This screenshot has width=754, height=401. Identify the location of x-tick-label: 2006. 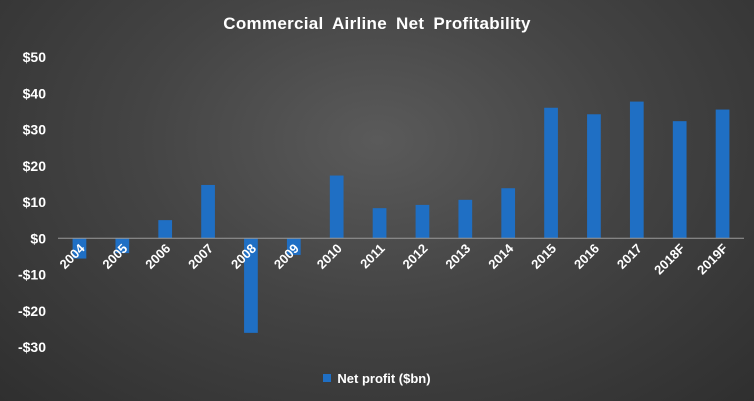
(157, 256).